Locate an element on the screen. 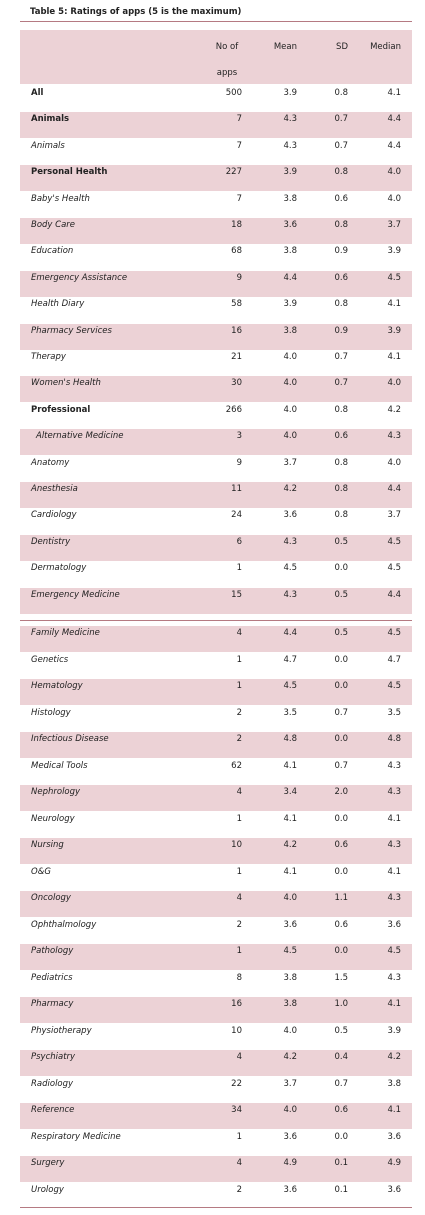  cell: 227 is located at coordinates (233, 172).